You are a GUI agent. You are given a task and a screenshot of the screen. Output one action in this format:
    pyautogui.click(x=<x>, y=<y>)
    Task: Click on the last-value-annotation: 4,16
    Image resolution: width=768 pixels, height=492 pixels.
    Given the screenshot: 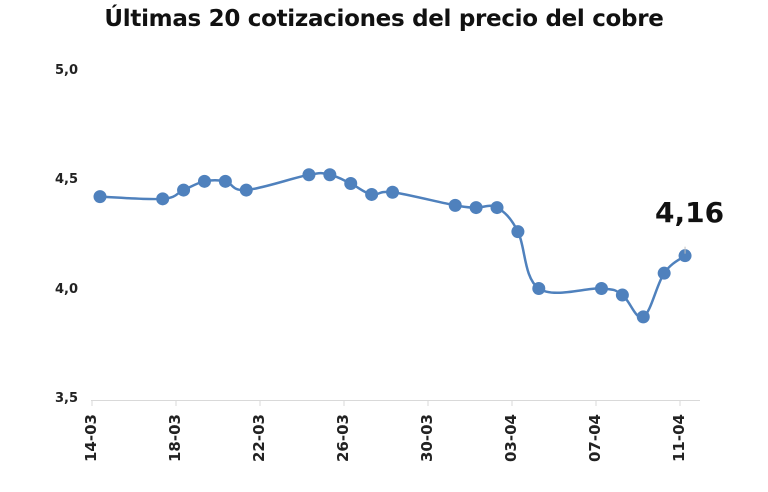 What is the action you would take?
    pyautogui.click(x=690, y=212)
    